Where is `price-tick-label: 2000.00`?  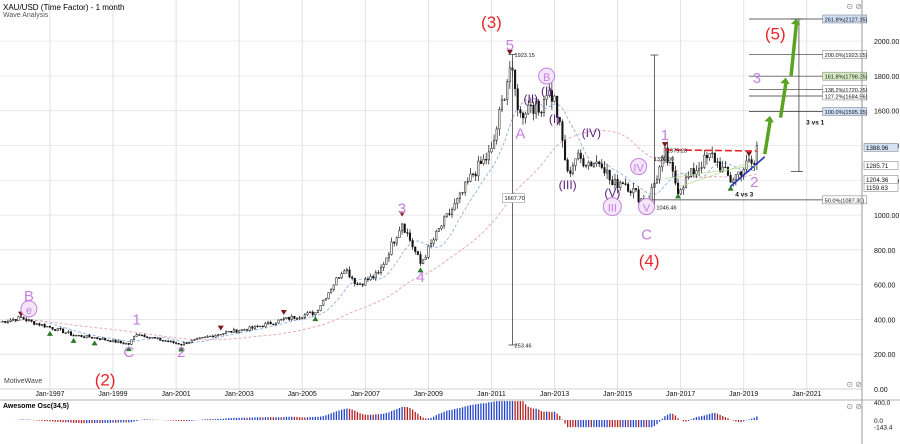
price-tick-label: 2000.00 is located at coordinates (886, 42).